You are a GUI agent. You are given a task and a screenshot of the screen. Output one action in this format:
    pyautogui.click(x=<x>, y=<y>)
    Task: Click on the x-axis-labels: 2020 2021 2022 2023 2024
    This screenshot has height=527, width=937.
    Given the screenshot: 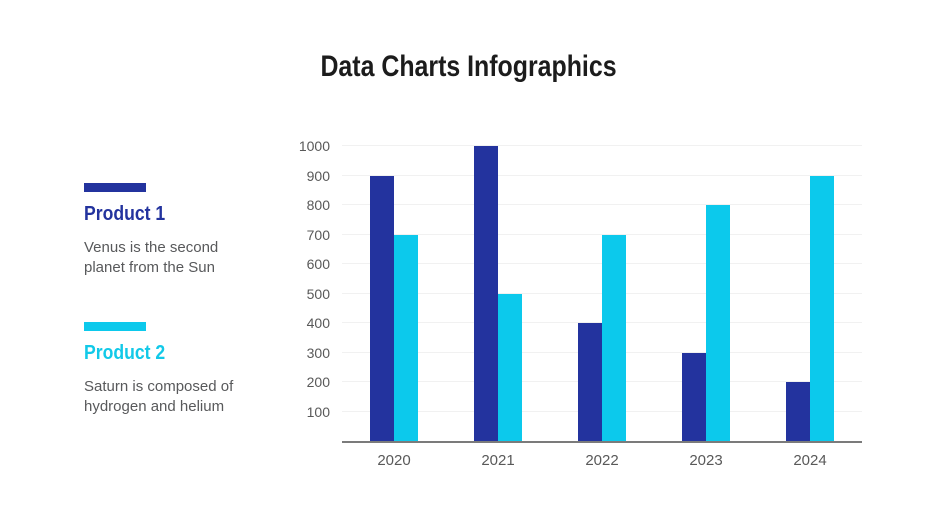 What is the action you would take?
    pyautogui.click(x=602, y=460)
    